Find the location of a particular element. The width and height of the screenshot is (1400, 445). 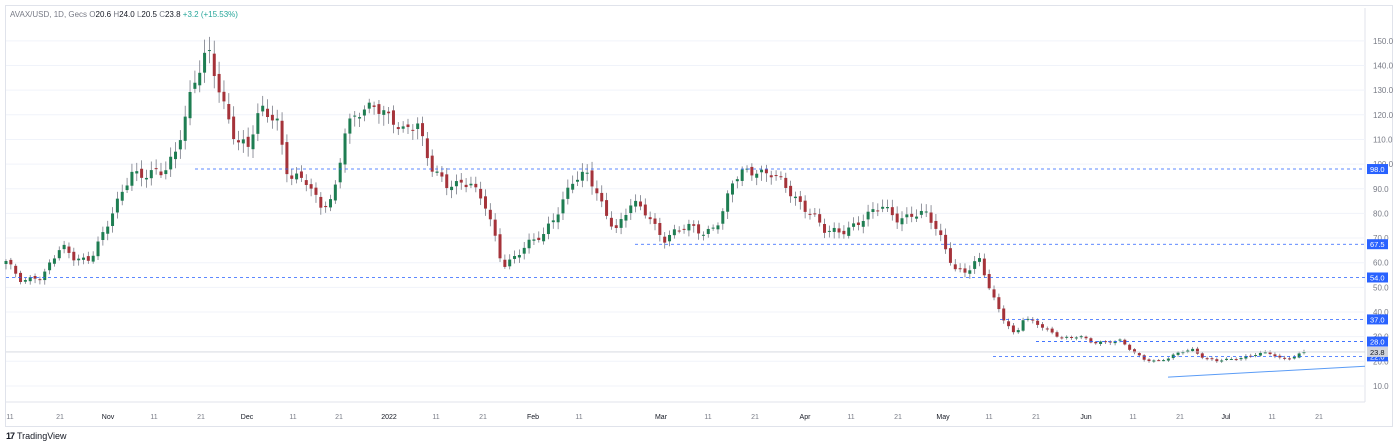

y-tick-label: 50.0 is located at coordinates (1381, 287).